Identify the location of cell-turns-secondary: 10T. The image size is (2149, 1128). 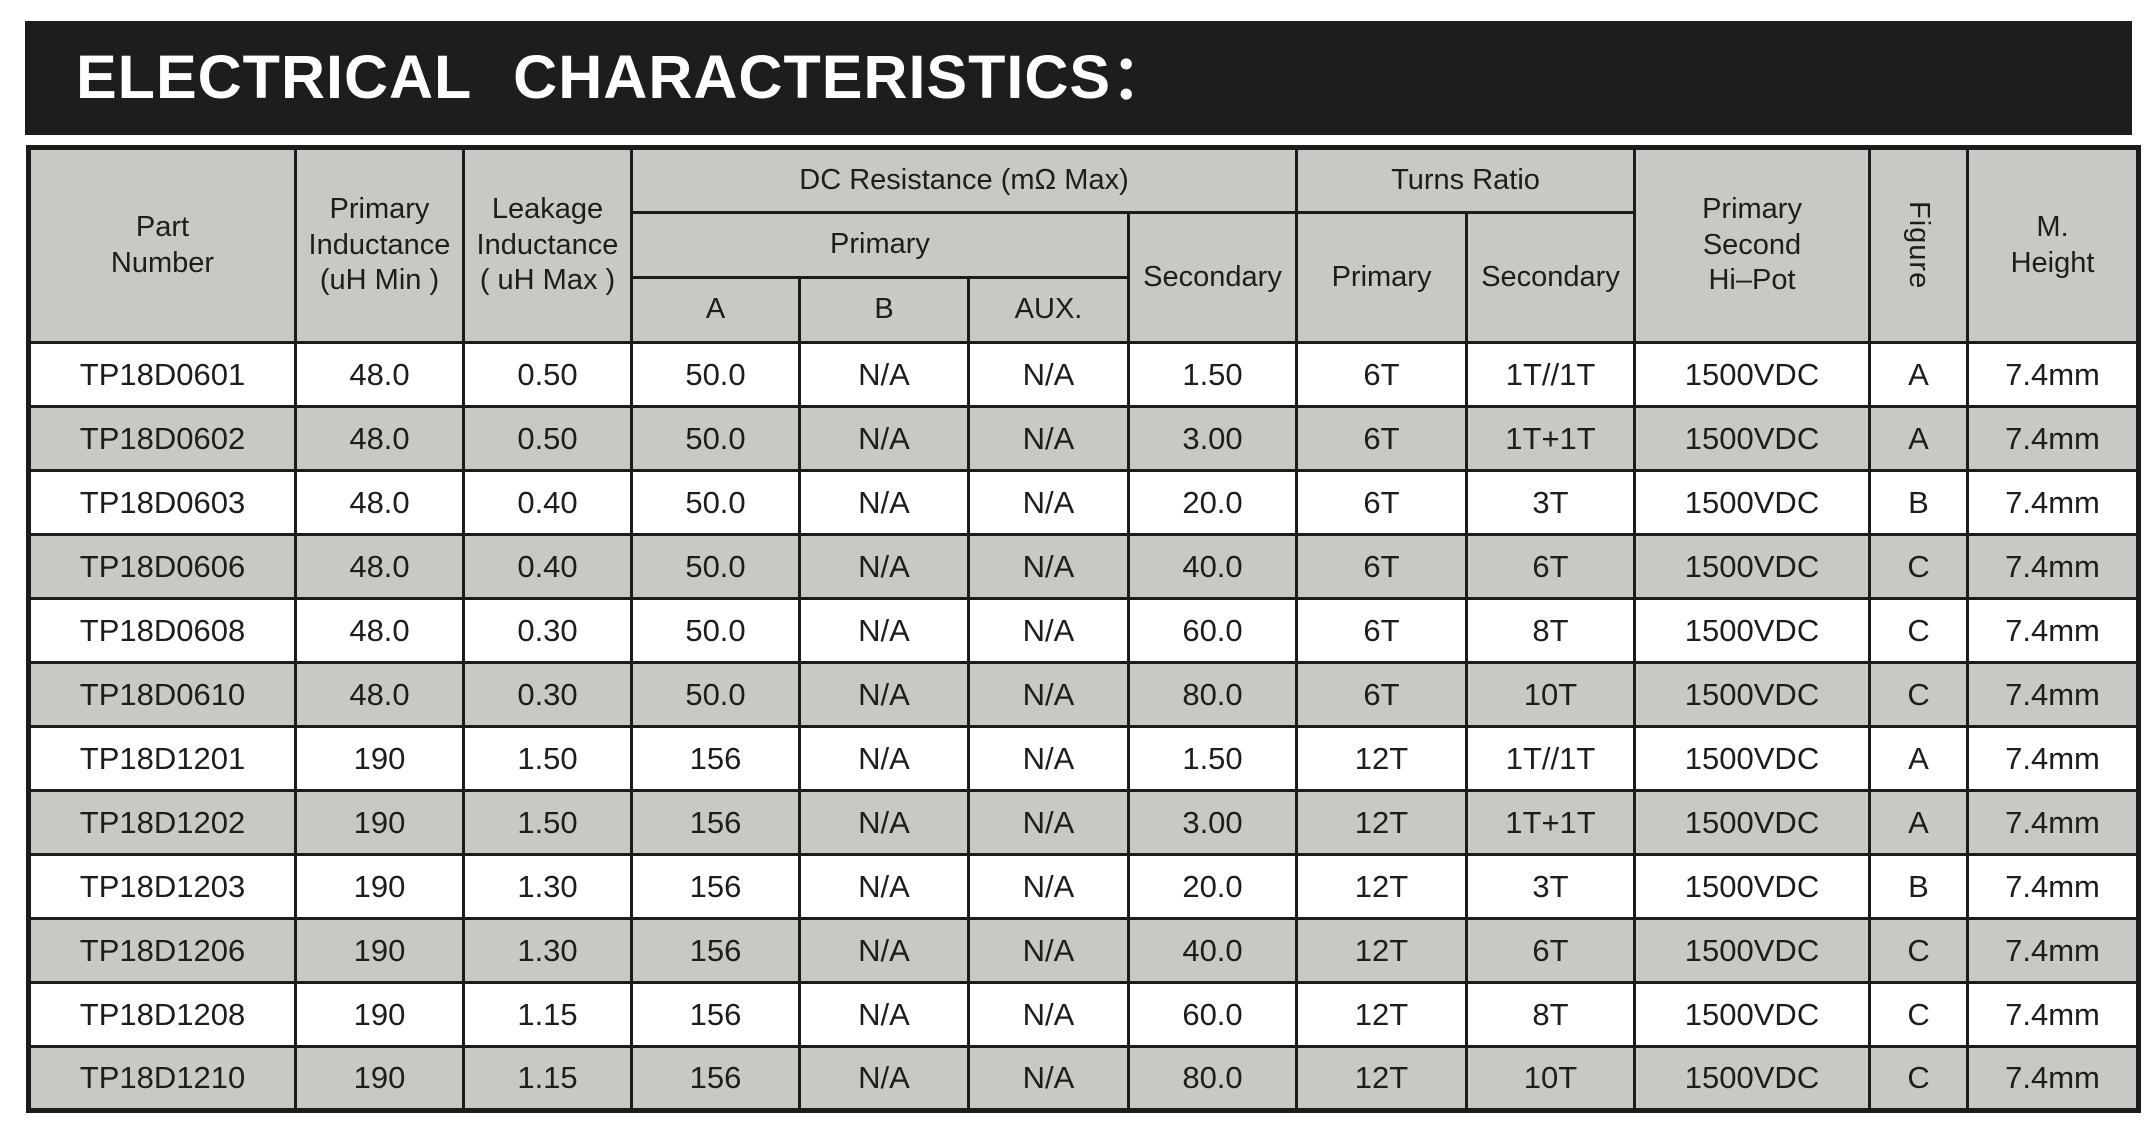
(1551, 694).